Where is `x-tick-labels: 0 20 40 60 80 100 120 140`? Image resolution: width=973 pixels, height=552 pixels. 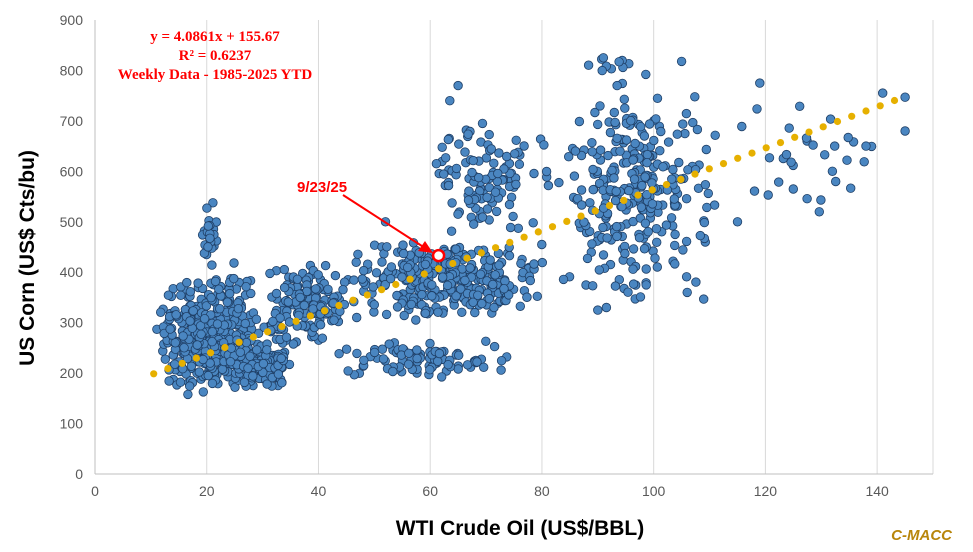
x-tick-labels: 0 20 40 60 80 100 120 140 is located at coordinates (490, 491).